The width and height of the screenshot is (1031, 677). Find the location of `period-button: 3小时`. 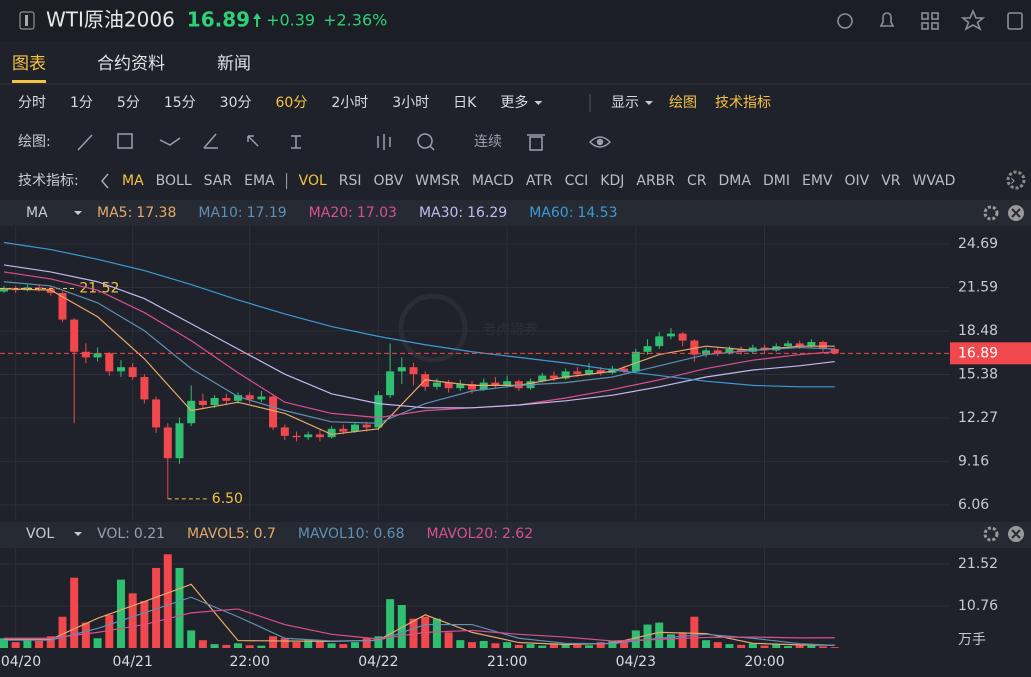

period-button: 3小时 is located at coordinates (410, 103).